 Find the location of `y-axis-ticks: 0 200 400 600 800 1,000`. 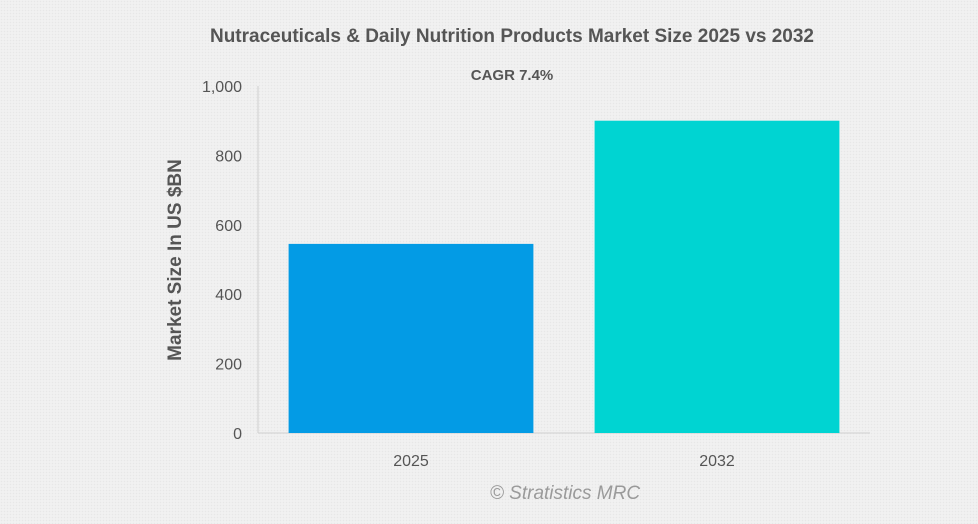

y-axis-ticks: 0 200 400 600 800 1,000 is located at coordinates (222, 261).